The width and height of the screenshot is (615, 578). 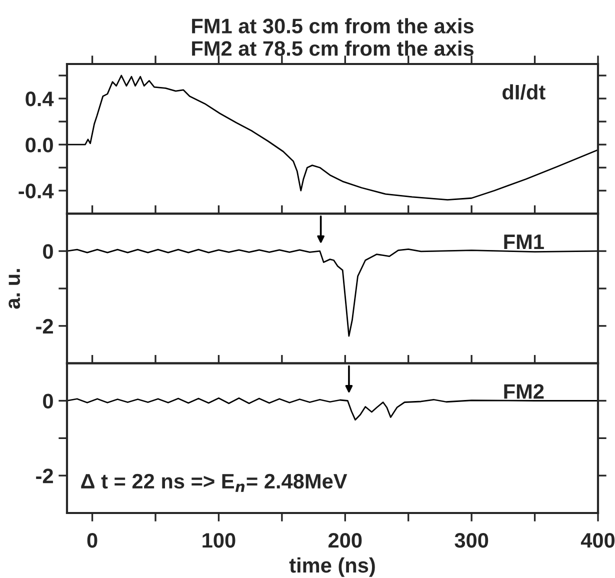 What do you see at coordinates (14, 289) in the screenshot?
I see `y-axis-title: a. u.` at bounding box center [14, 289].